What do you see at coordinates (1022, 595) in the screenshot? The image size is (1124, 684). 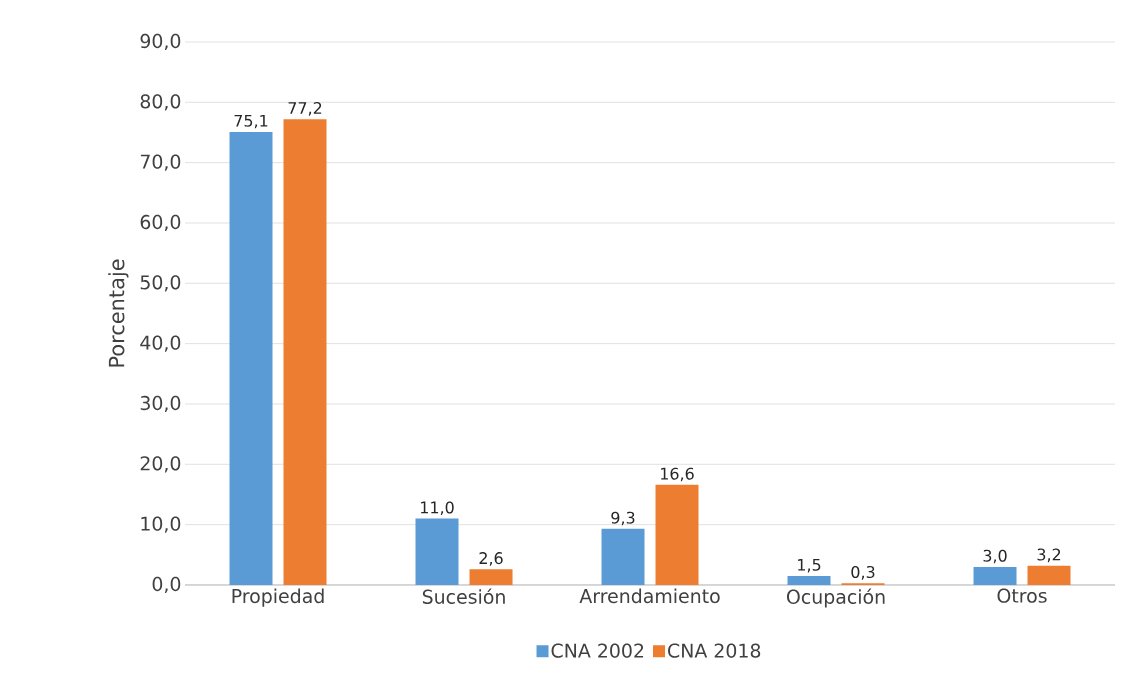 I see `x-tick-label: Otros` at bounding box center [1022, 595].